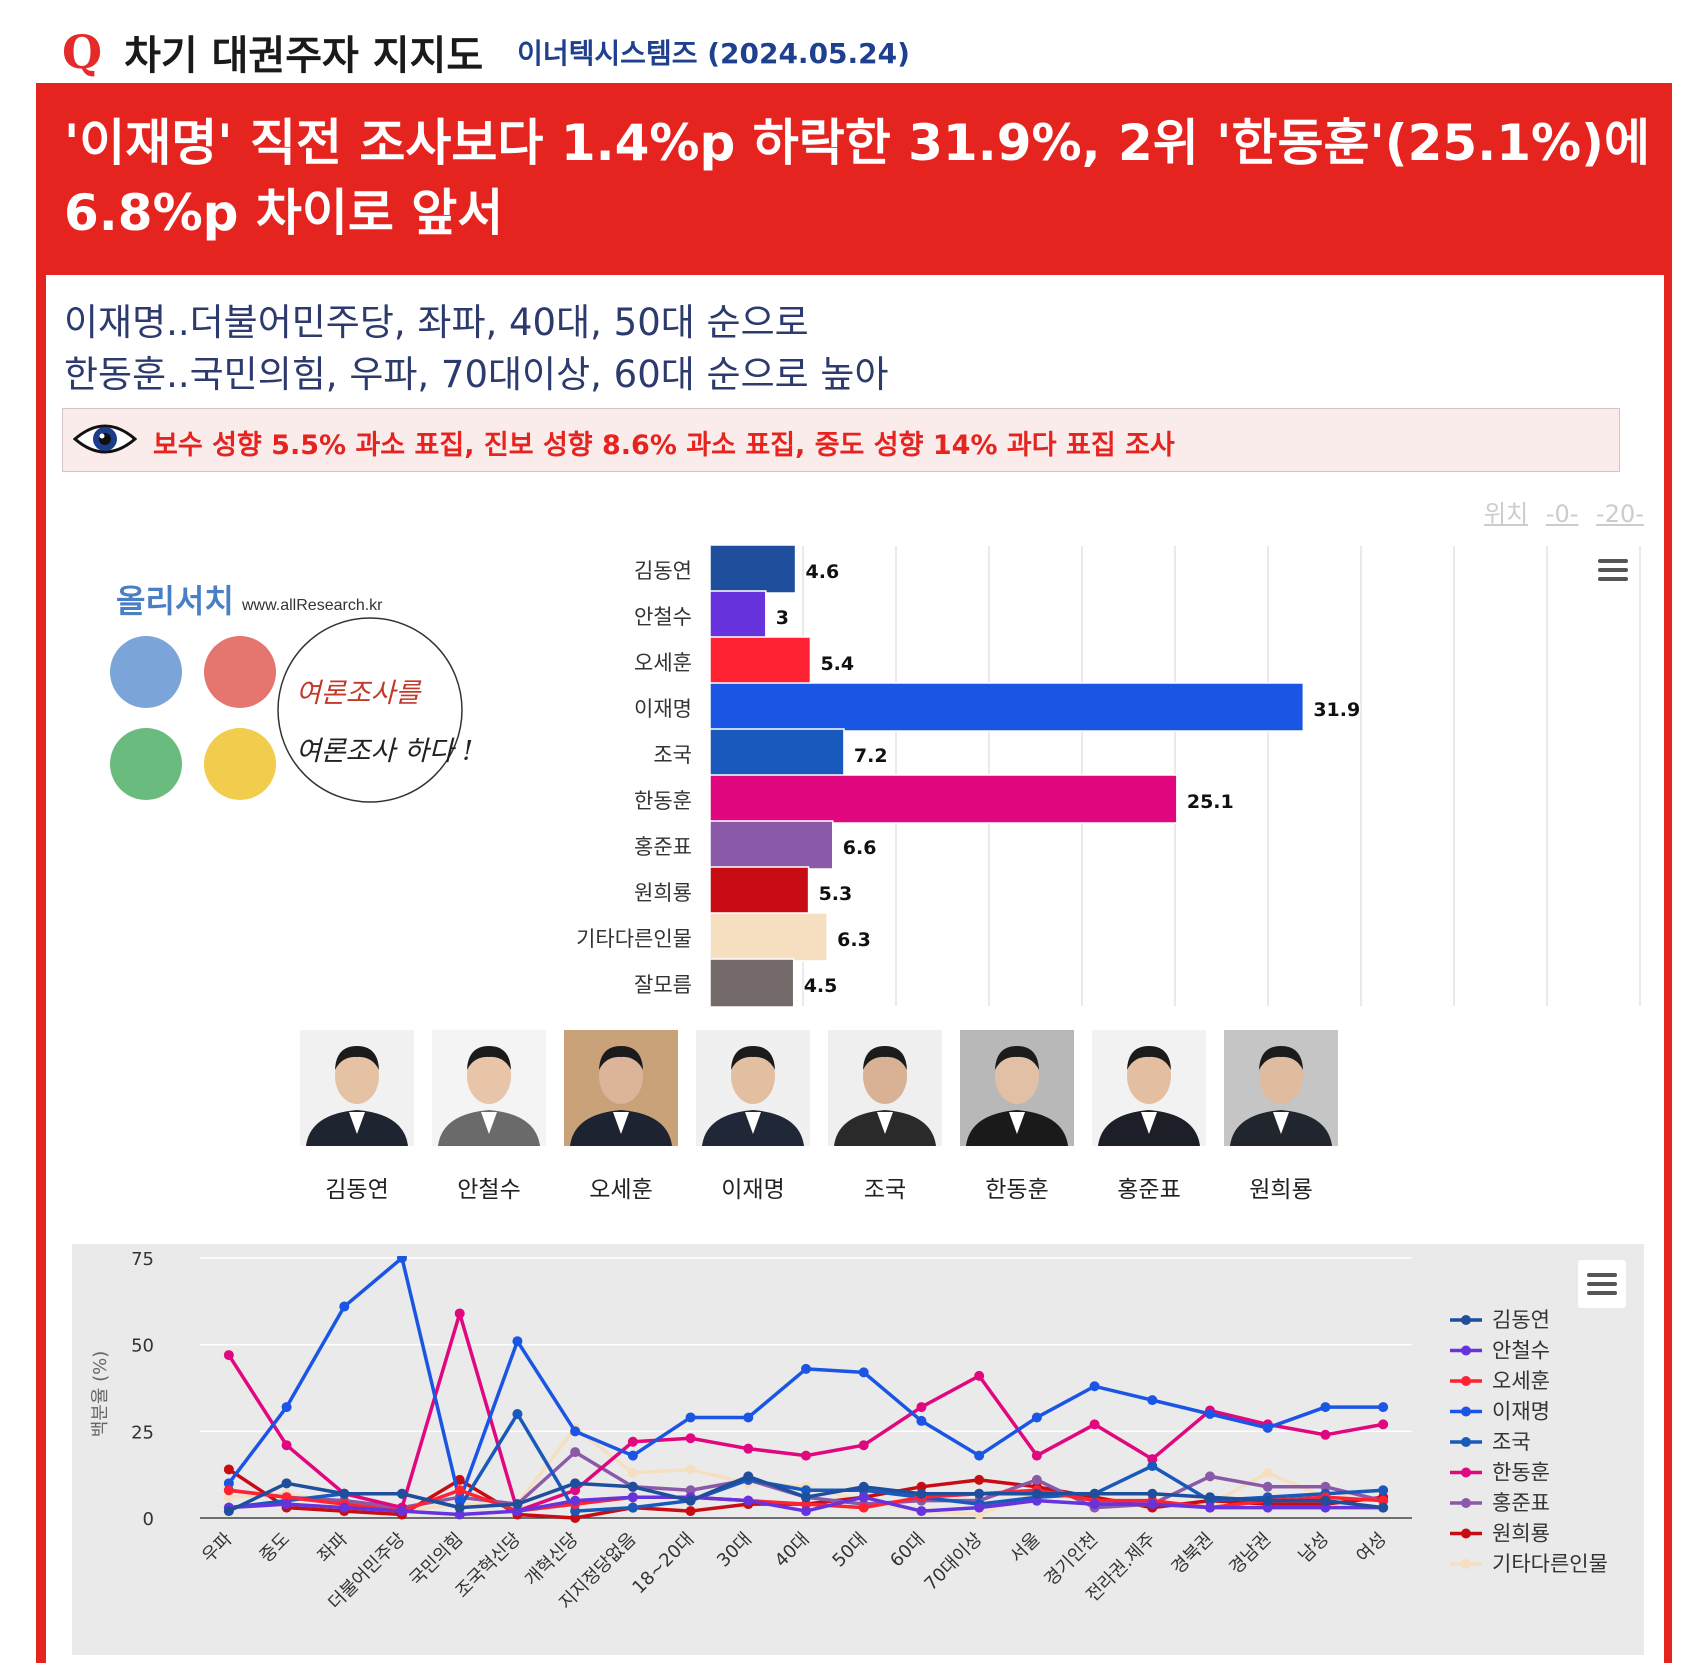 The width and height of the screenshot is (1706, 1665). I want to click on x-tick-label: 경북권, so click(1193, 1554).